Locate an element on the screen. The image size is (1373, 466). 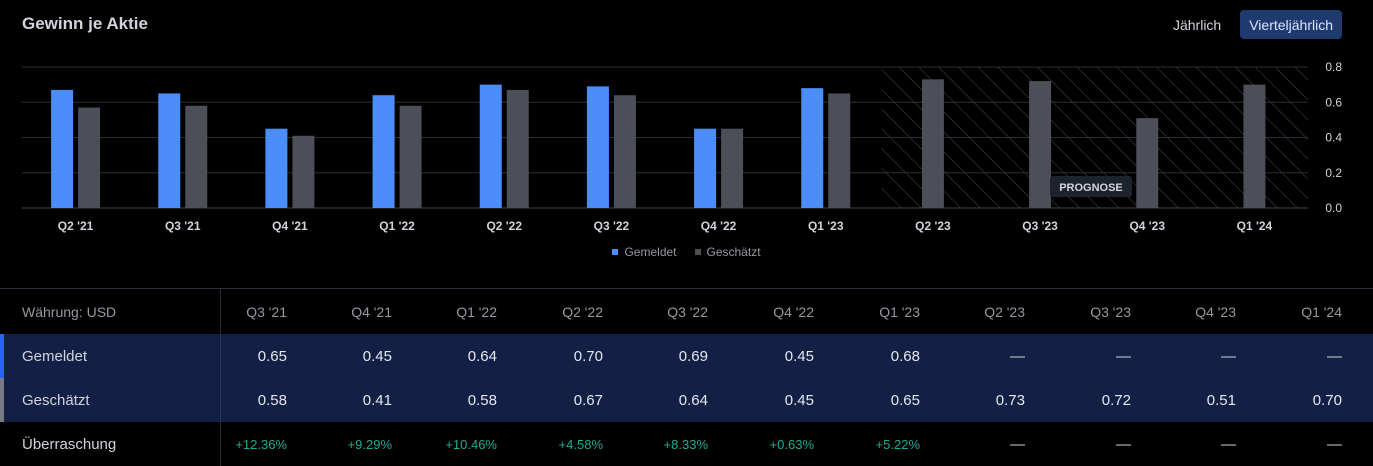
reported-marker is located at coordinates (2, 356).